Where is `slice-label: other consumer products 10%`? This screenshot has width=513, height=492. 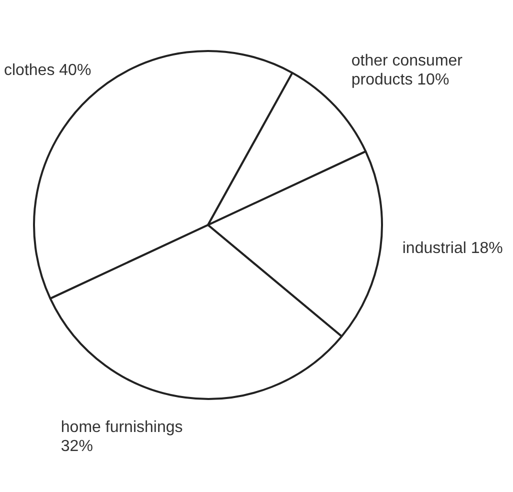
slice-label: other consumer products 10% is located at coordinates (407, 70).